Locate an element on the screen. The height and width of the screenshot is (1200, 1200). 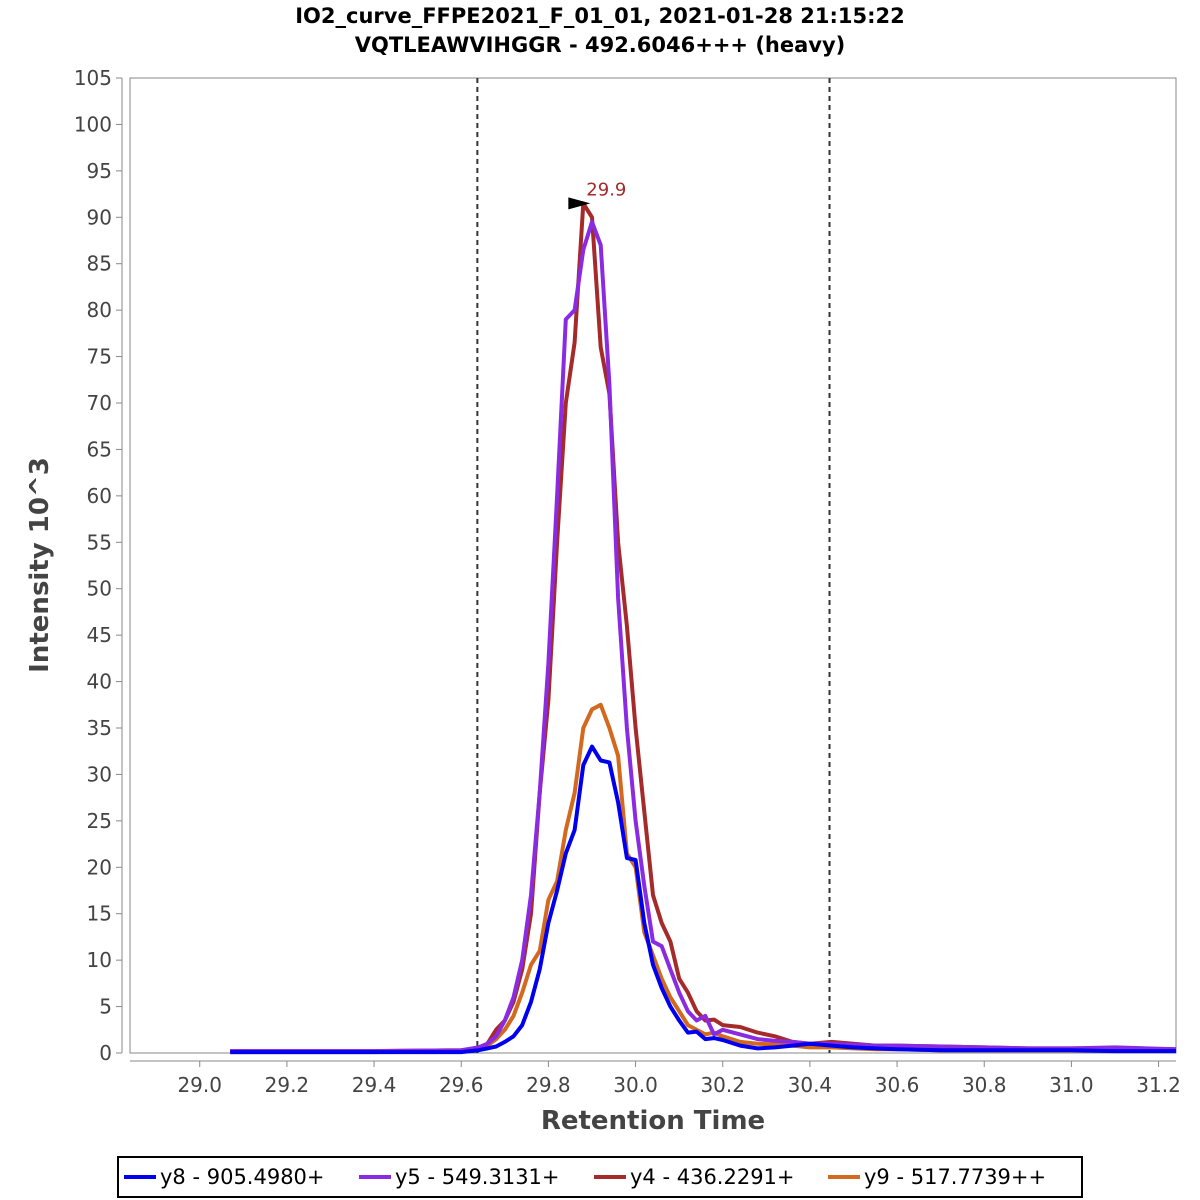
legend-entry: y8 - 905.4980+ is located at coordinates (242, 1177).